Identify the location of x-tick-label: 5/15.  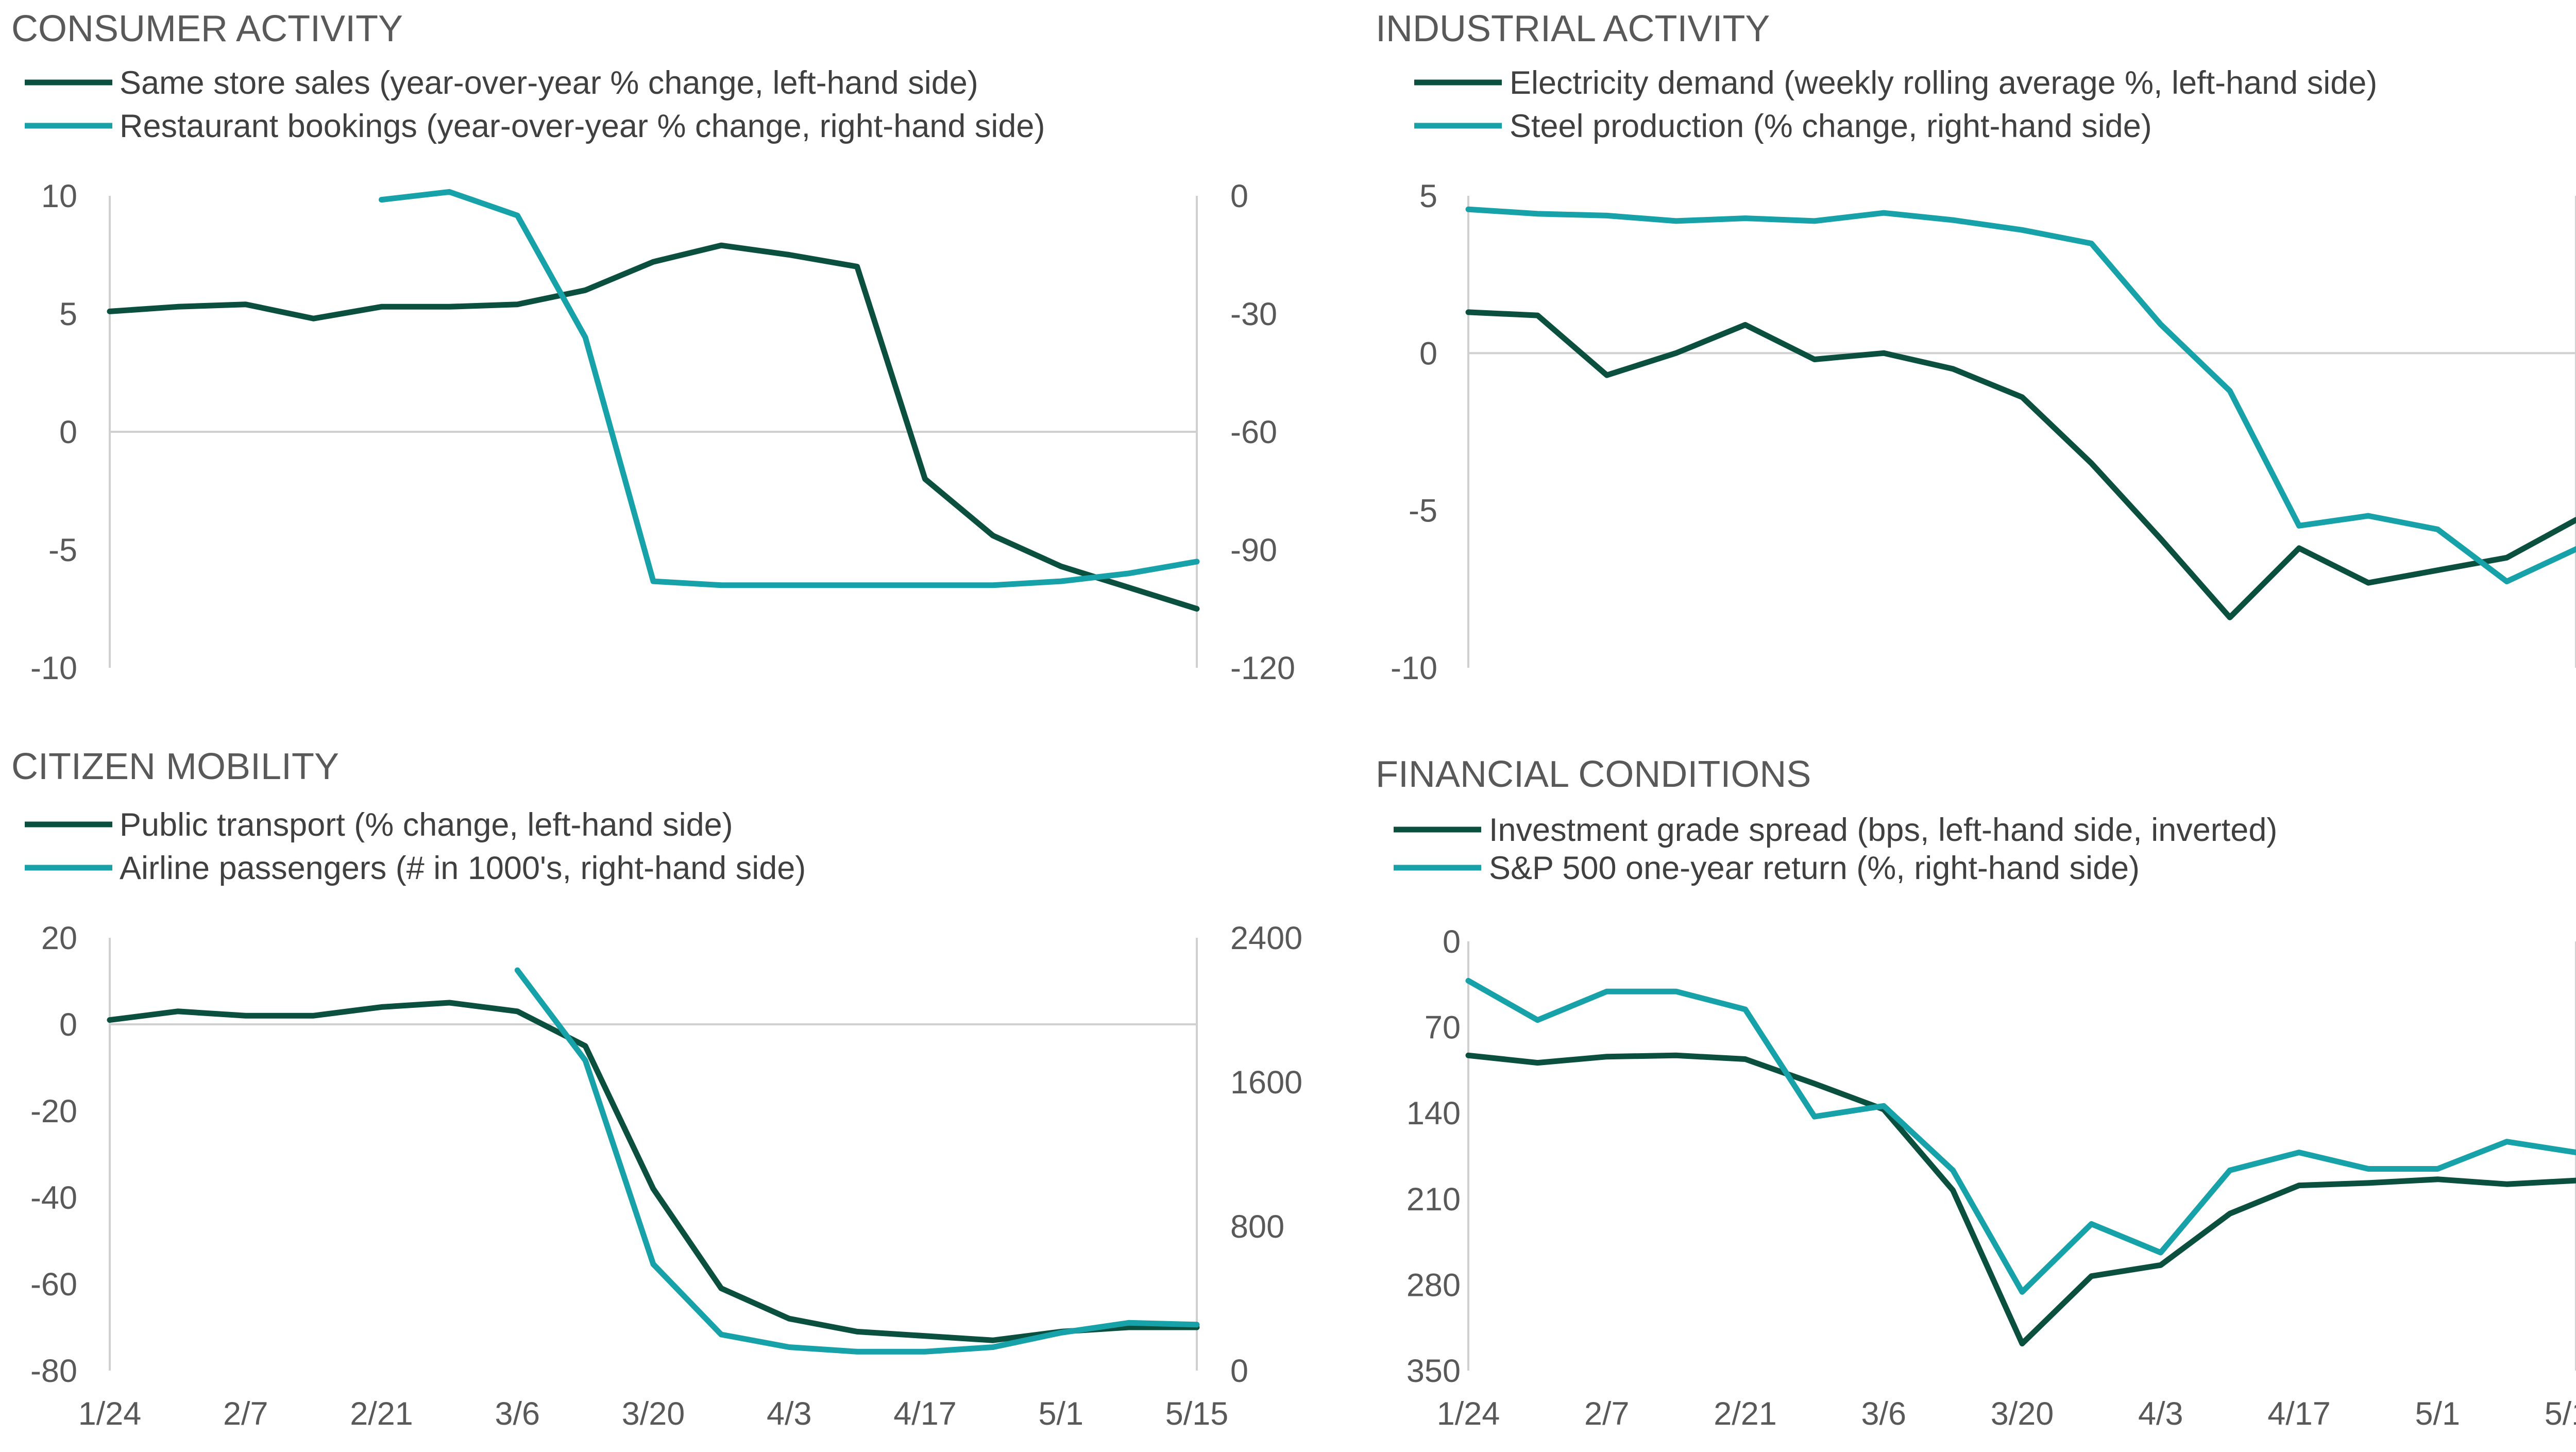
(2560, 1414).